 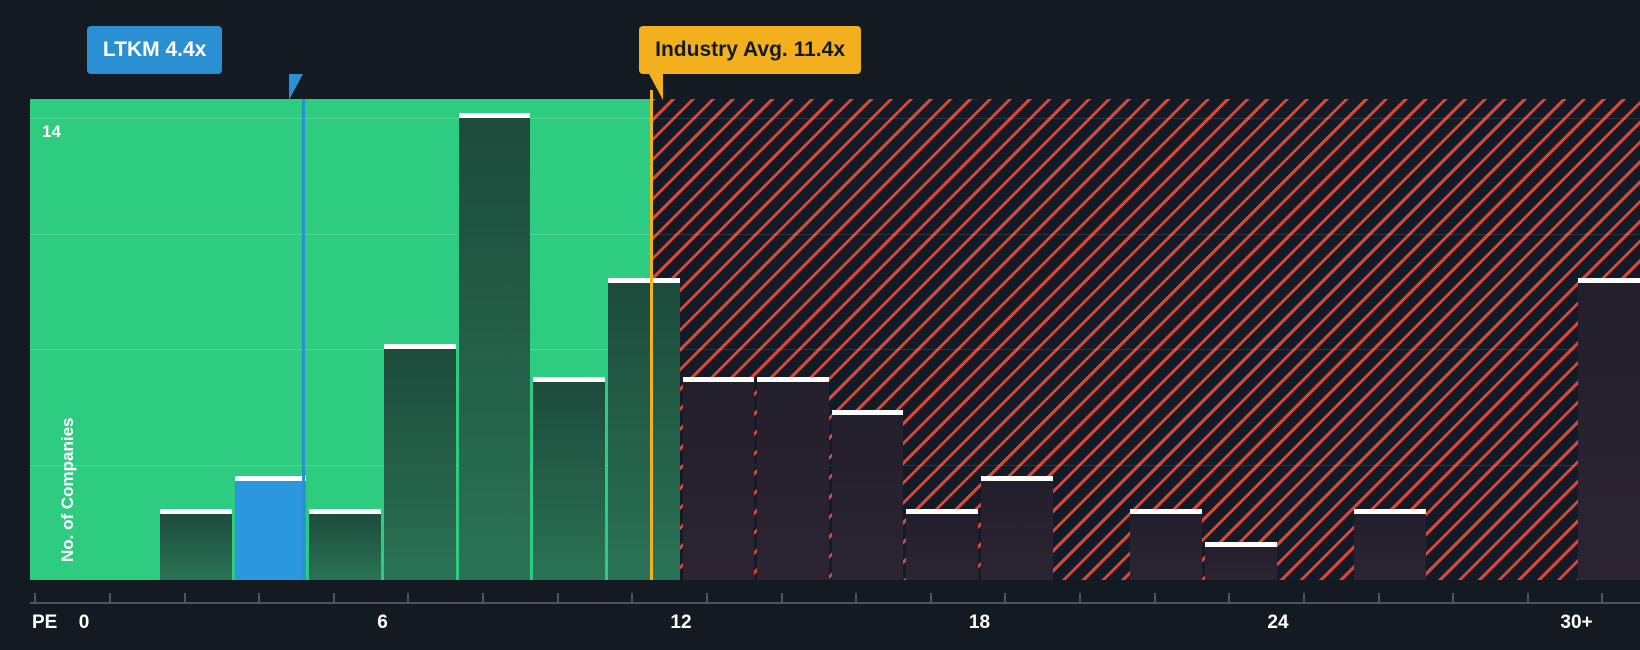 What do you see at coordinates (979, 622) in the screenshot?
I see `x-tick-label-18: 18` at bounding box center [979, 622].